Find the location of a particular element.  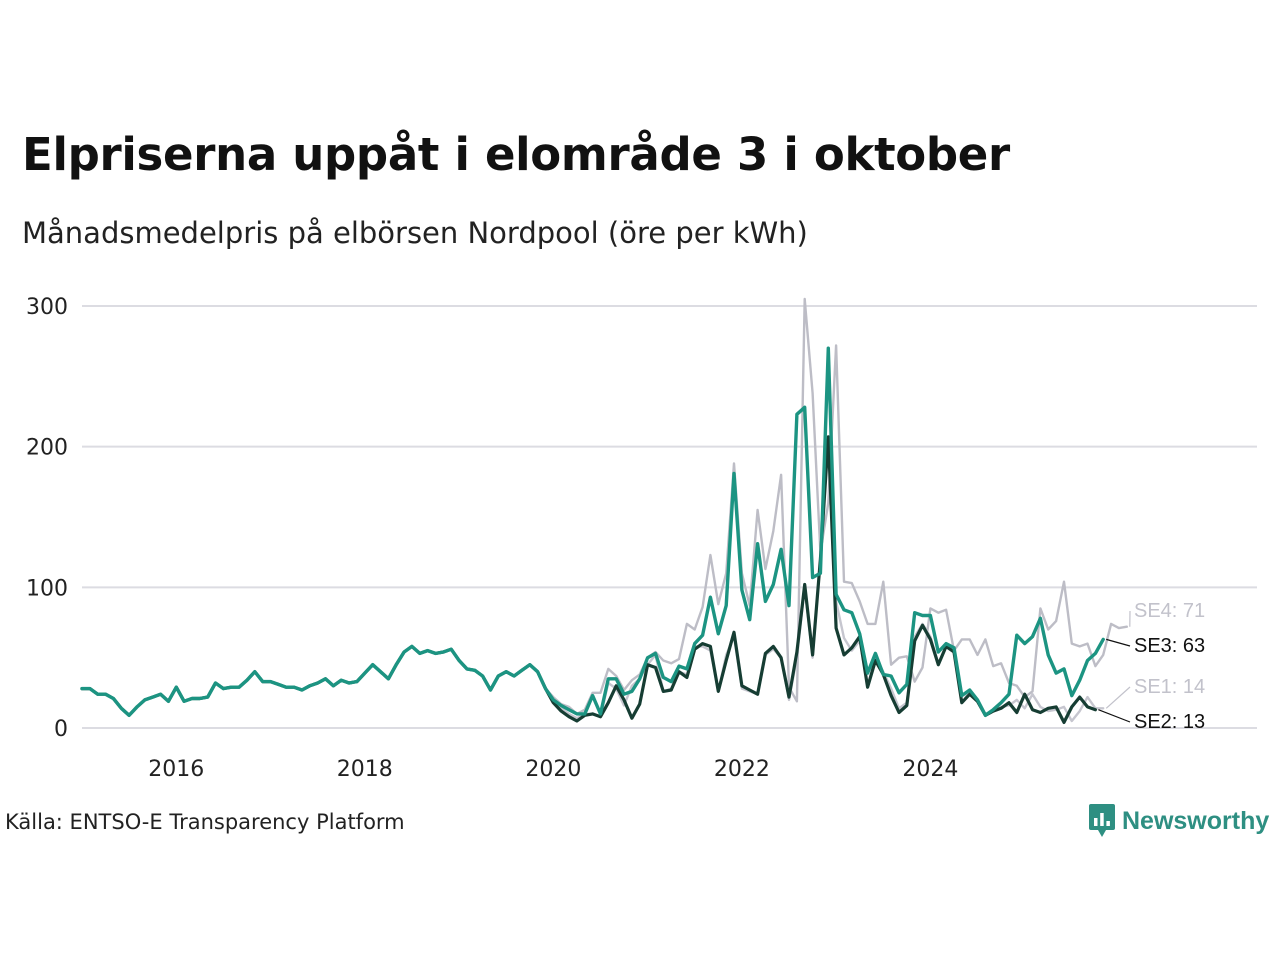

newsworthy-logo: Newsworthy is located at coordinates (1178, 821).